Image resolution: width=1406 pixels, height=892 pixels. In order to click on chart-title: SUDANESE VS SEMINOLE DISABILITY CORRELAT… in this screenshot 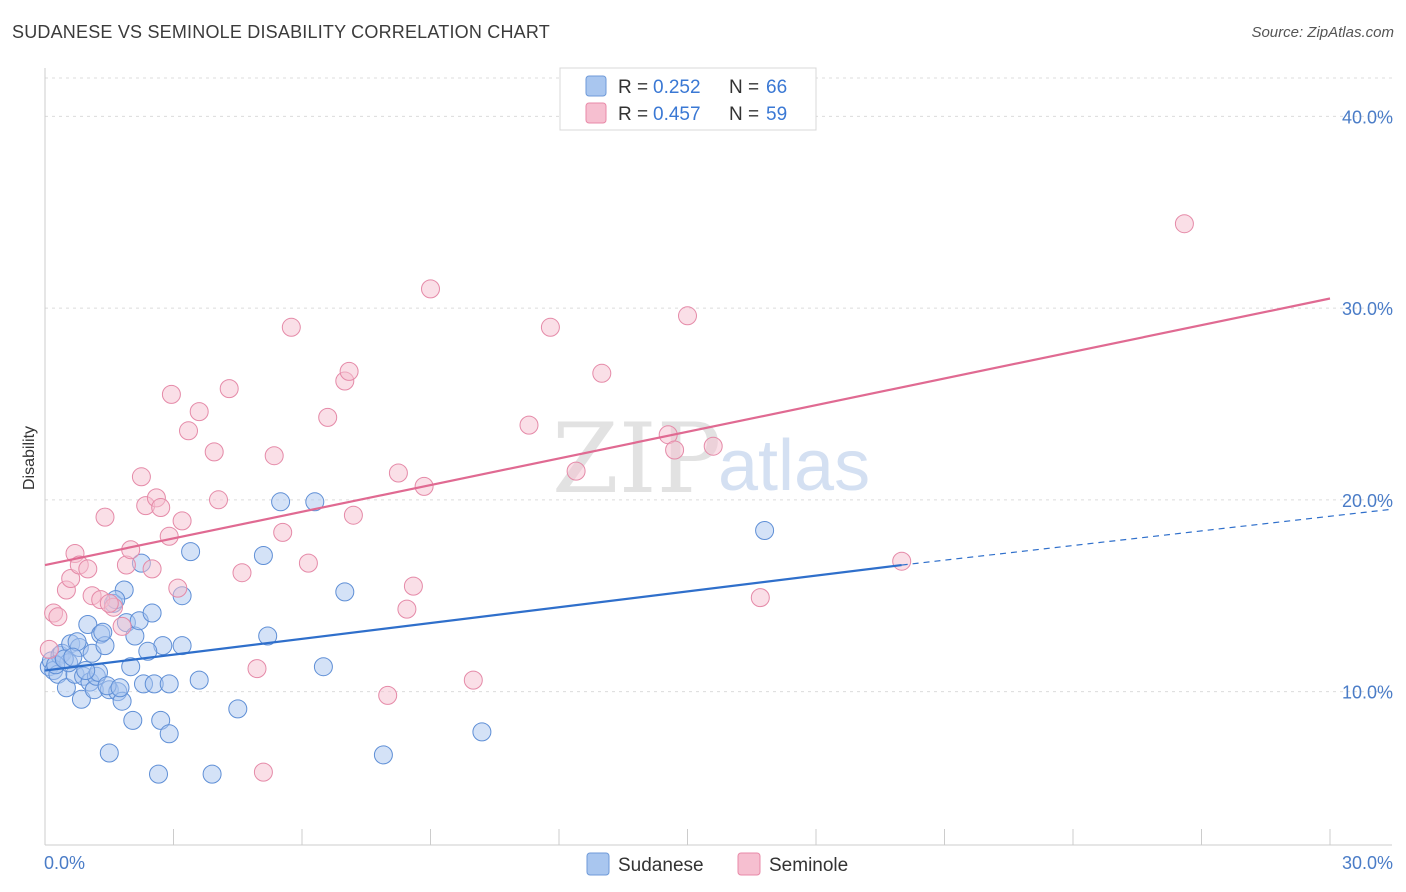, I will do `click(281, 32)`.